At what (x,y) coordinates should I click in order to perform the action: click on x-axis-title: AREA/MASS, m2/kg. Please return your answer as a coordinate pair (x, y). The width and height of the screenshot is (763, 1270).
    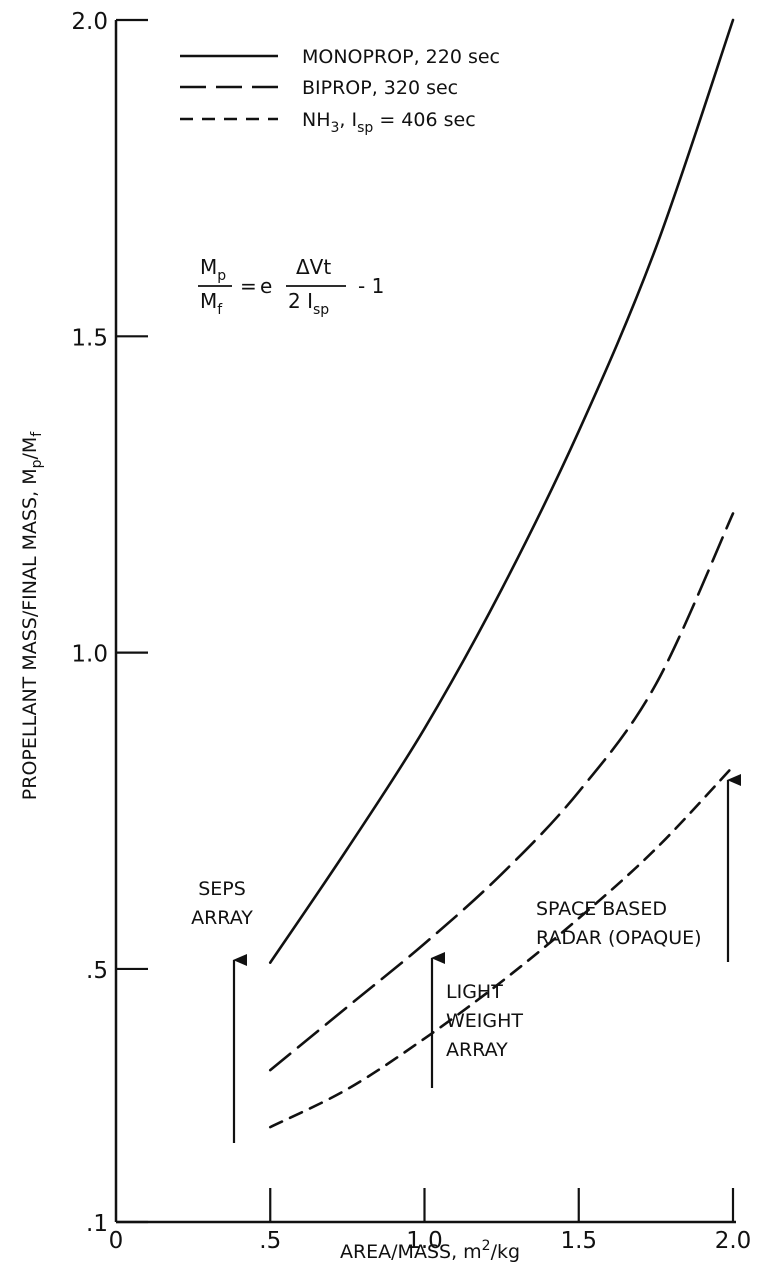
    Looking at the image, I should click on (430, 1250).